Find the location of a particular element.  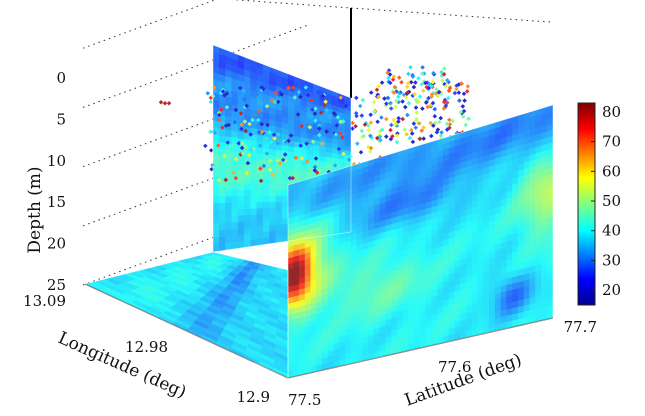

colorbar-tick-label: 80 is located at coordinates (611, 112).